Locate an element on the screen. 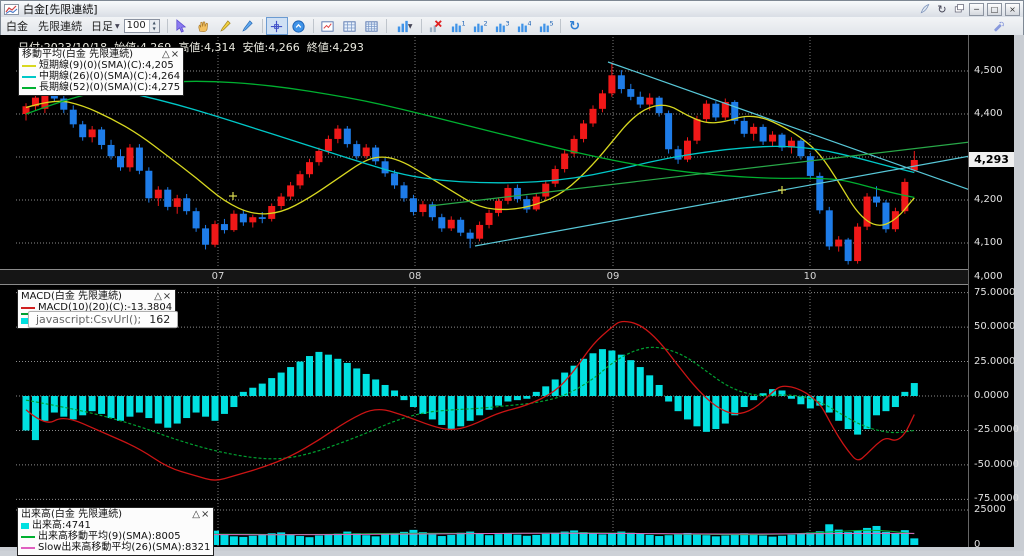 Image resolution: width=1024 pixels, height=556 pixels. select-cursor-button is located at coordinates (182, 26).